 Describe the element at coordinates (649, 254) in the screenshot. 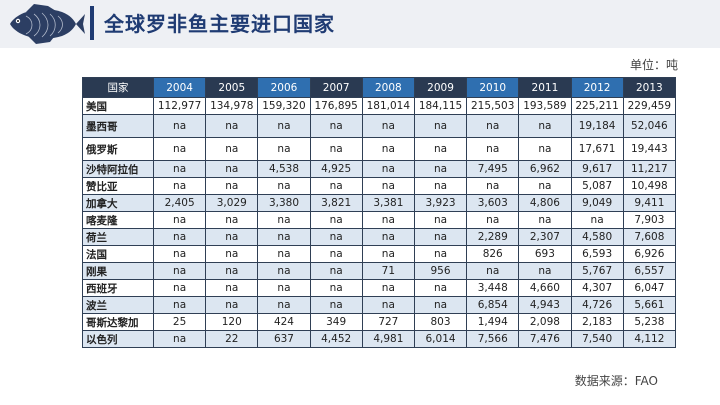

I see `value-cell: 6,926` at that location.